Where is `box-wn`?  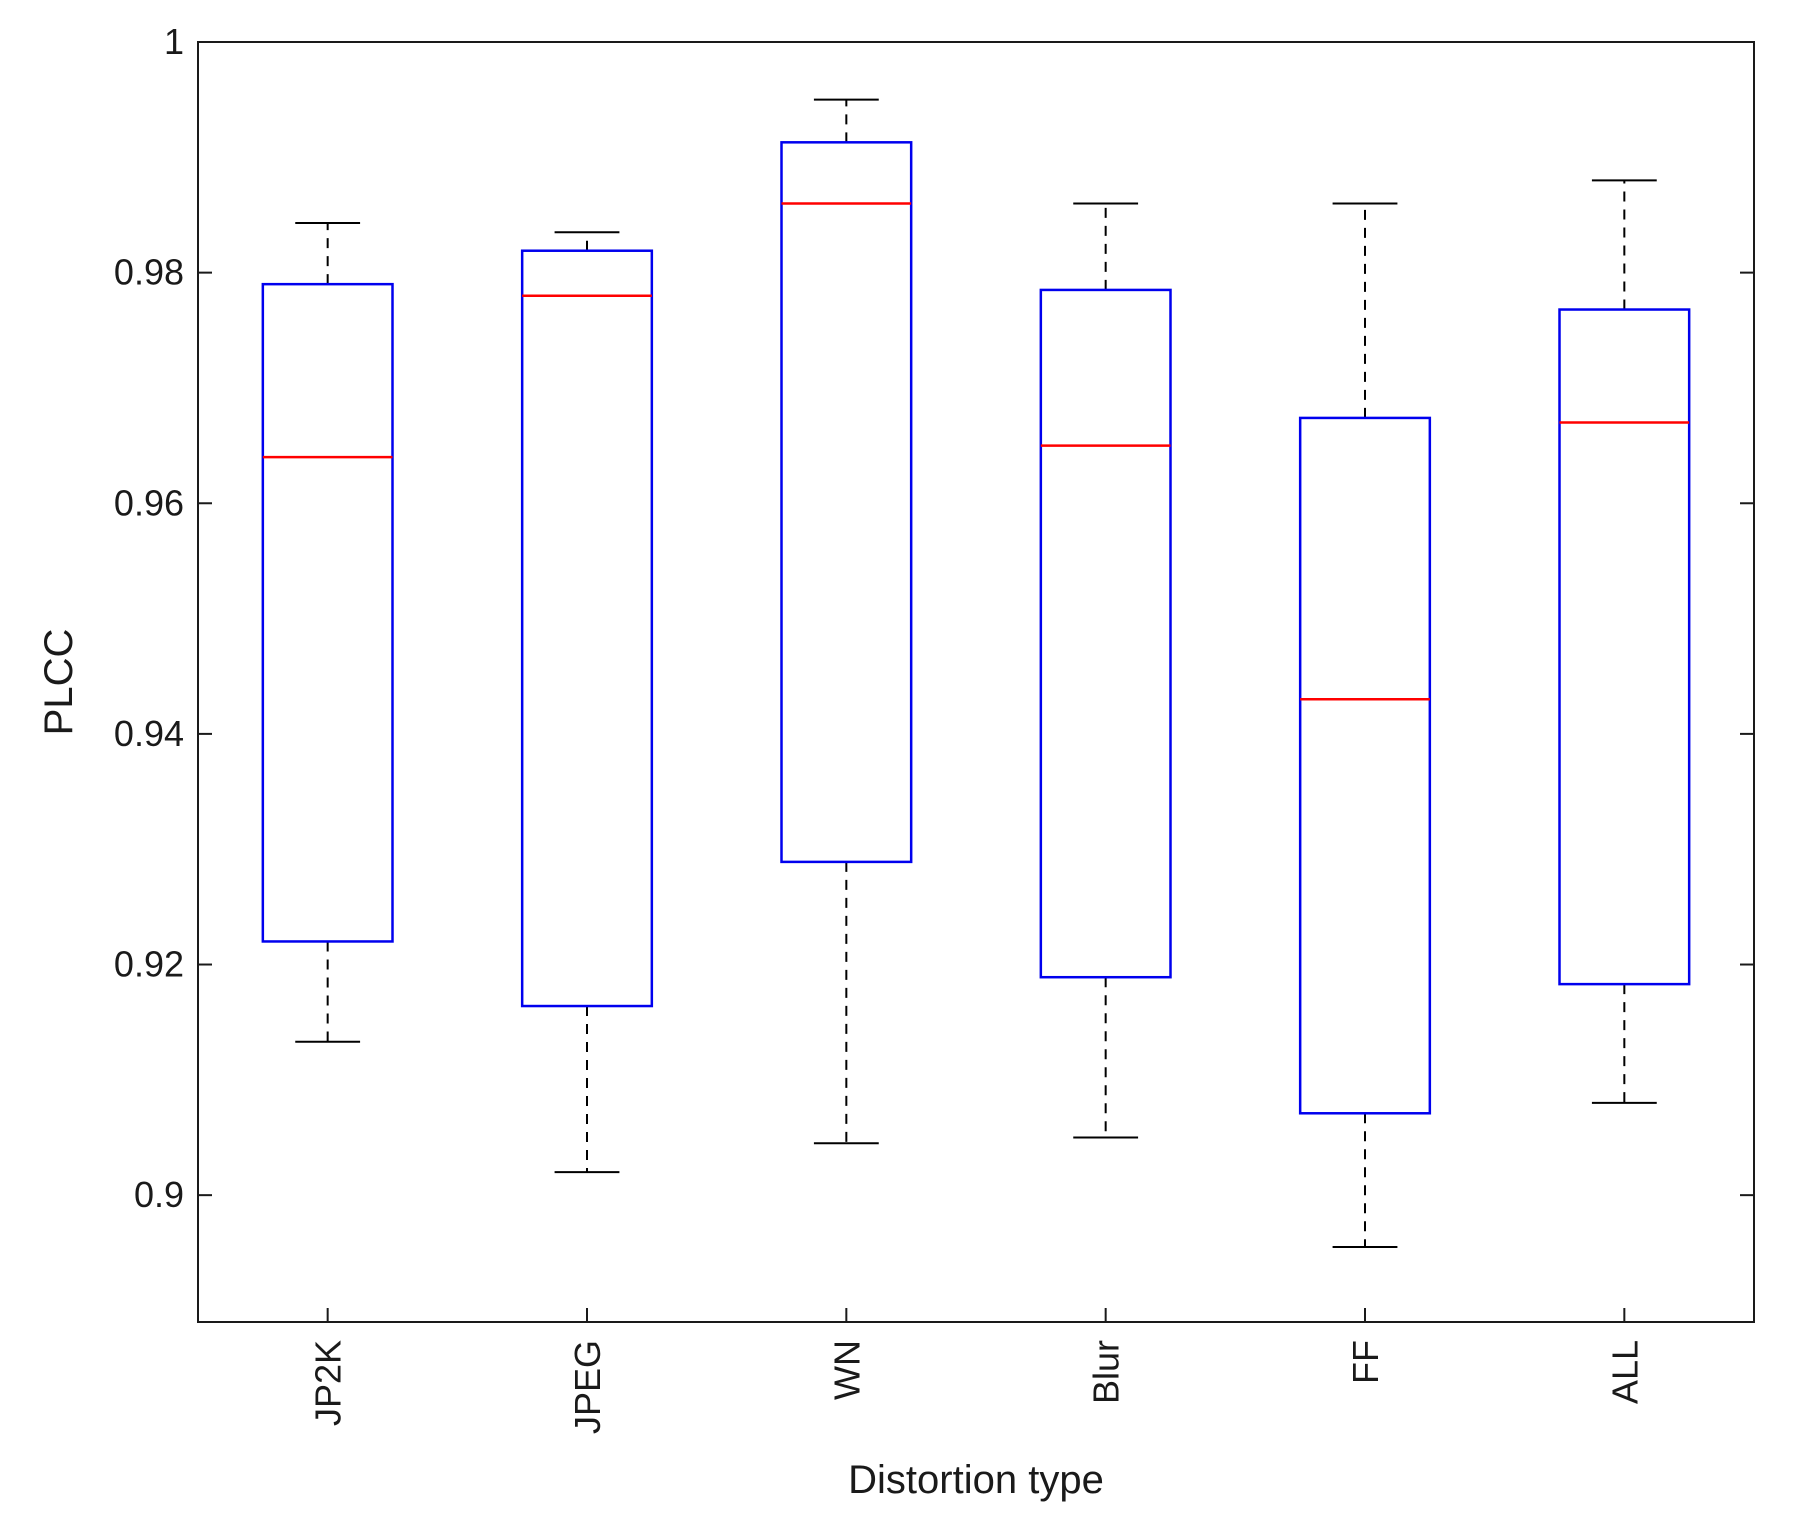 box-wn is located at coordinates (846, 621).